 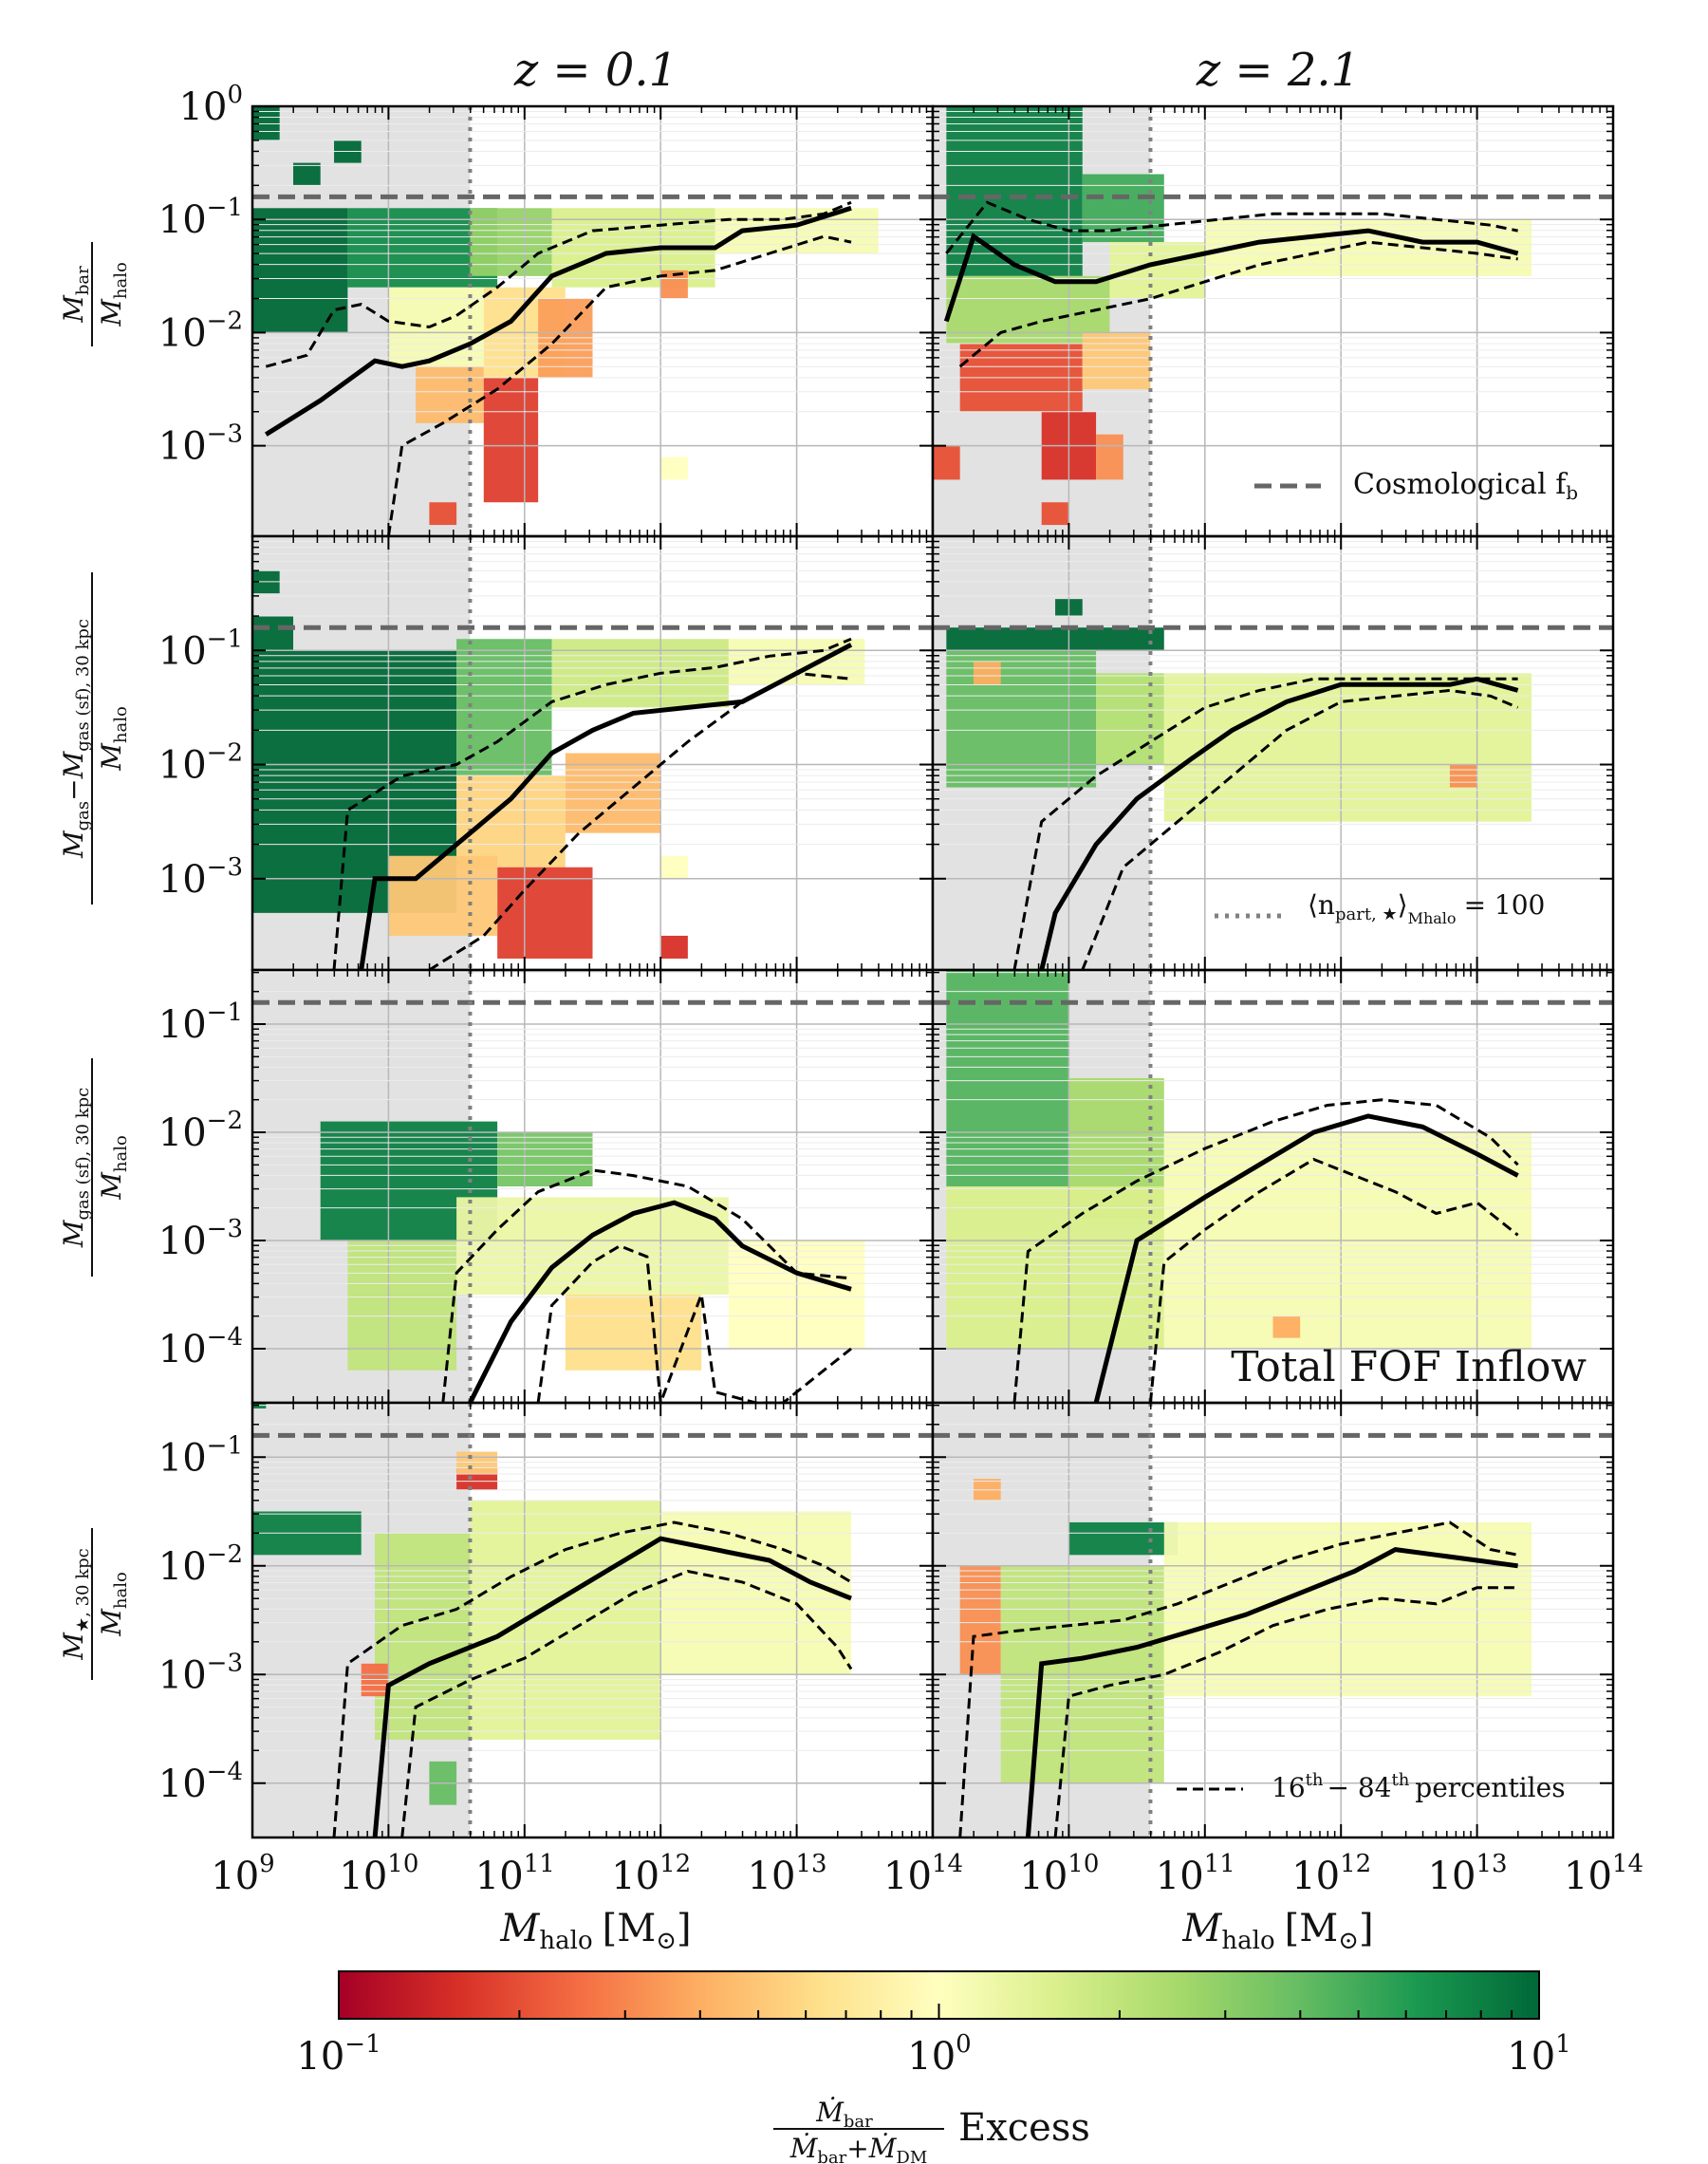 I want to click on row2-num-sub2: gas (sf), 30 kpc, so click(x=83, y=685).